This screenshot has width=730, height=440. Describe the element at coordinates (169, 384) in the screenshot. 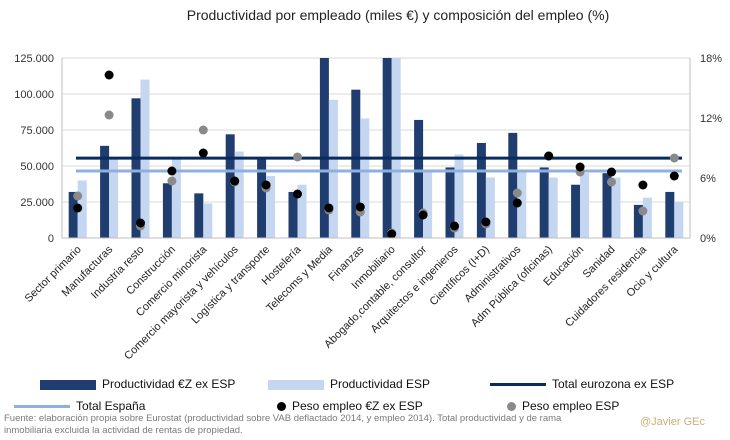

I see `legend-label: Productividad €Z ex ESP` at that location.